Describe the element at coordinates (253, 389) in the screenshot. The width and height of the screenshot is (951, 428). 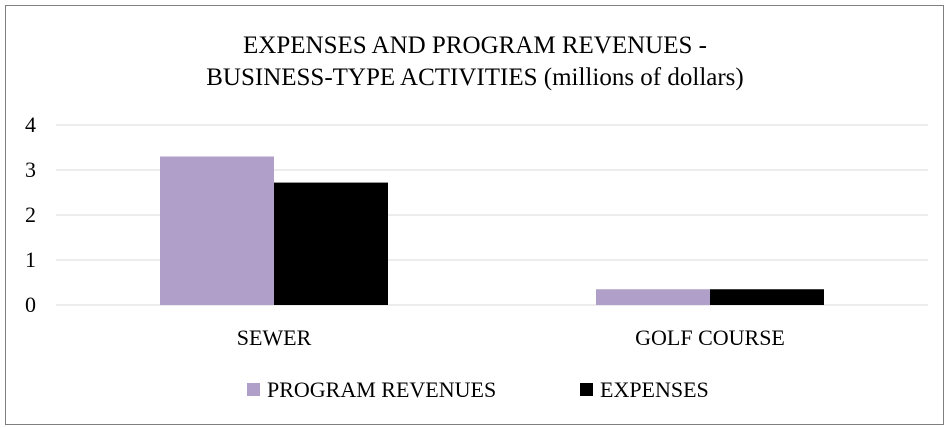
I see `legend-swatch-program-revenues` at that location.